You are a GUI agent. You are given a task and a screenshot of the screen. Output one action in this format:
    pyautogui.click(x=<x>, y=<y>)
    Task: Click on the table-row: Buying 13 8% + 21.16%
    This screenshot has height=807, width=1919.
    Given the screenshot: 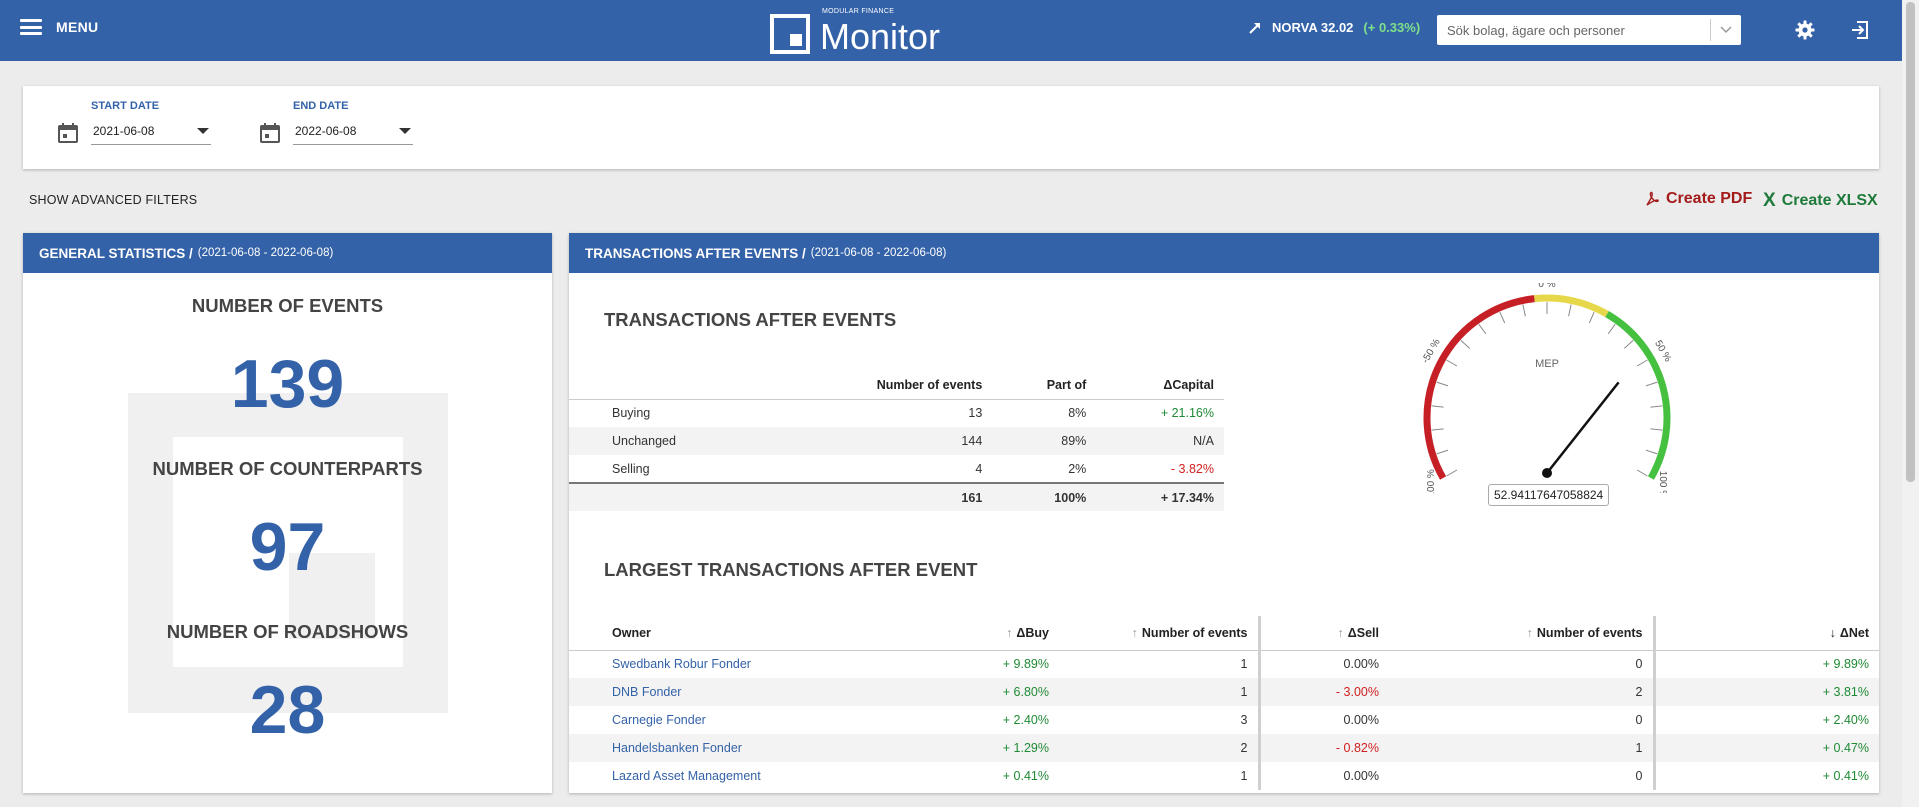 What is the action you would take?
    pyautogui.click(x=896, y=413)
    